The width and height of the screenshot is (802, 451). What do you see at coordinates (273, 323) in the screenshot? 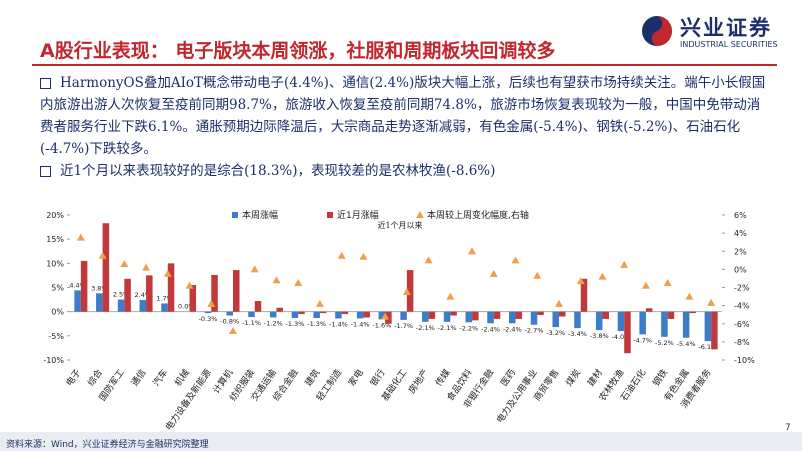
I see `data-label: -1.2%` at bounding box center [273, 323].